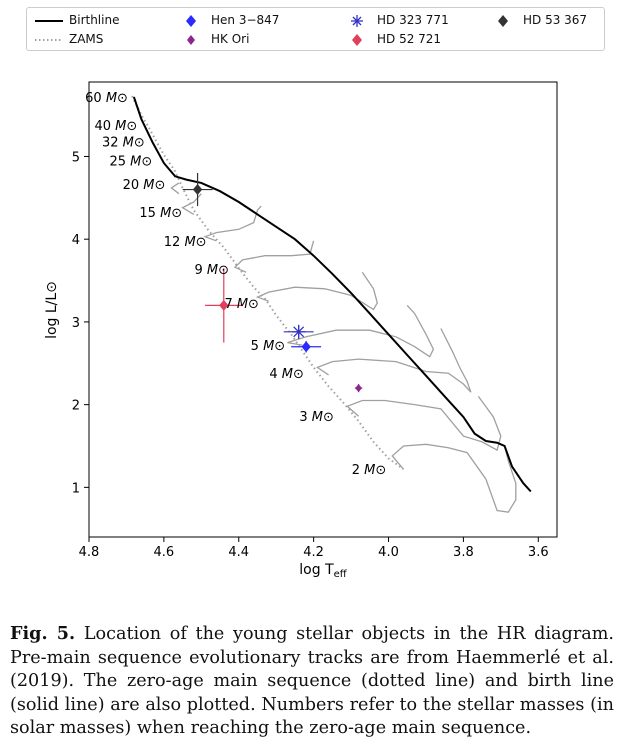 Image resolution: width=623 pixels, height=748 pixels. What do you see at coordinates (230, 39) in the screenshot?
I see `legend-label: HK Ori` at bounding box center [230, 39].